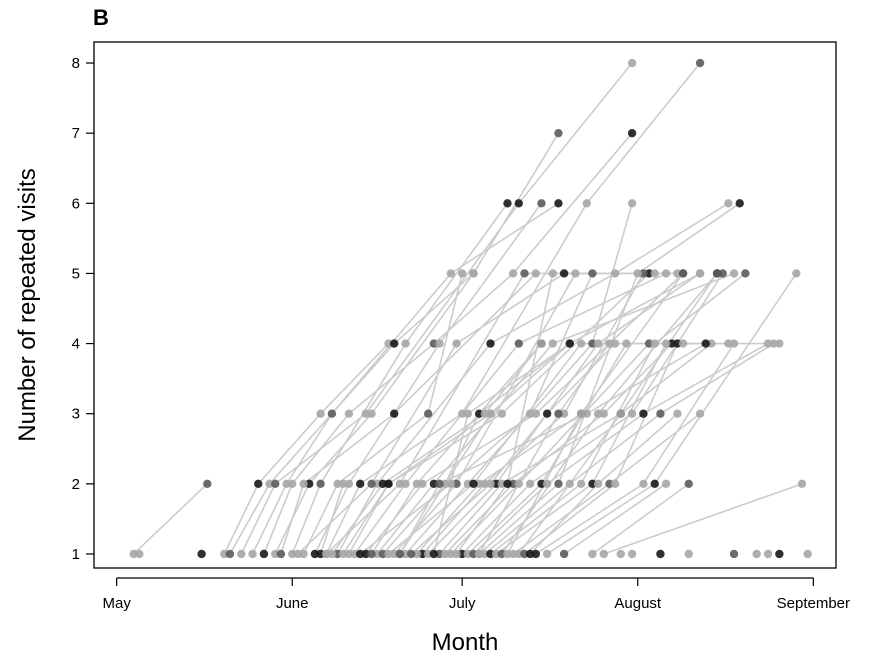 The width and height of the screenshot is (870, 663). Describe the element at coordinates (462, 603) in the screenshot. I see `x-tick-label: July` at that location.